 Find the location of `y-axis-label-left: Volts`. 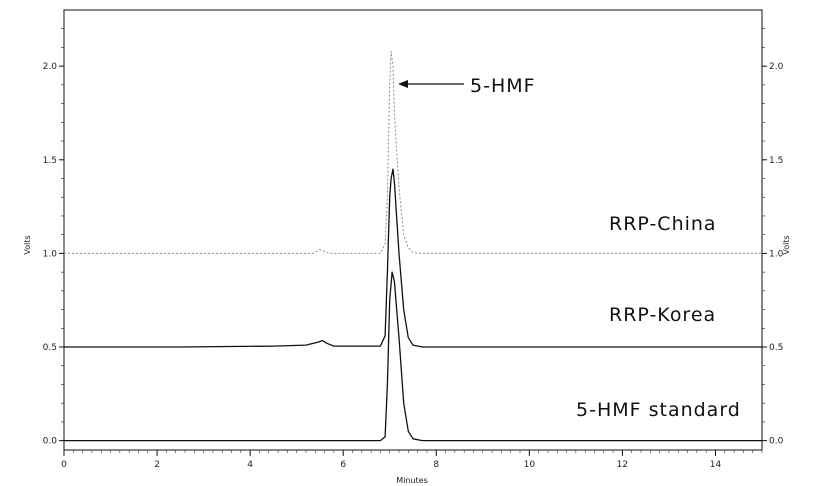

y-axis-label-left: Volts is located at coordinates (27, 244).